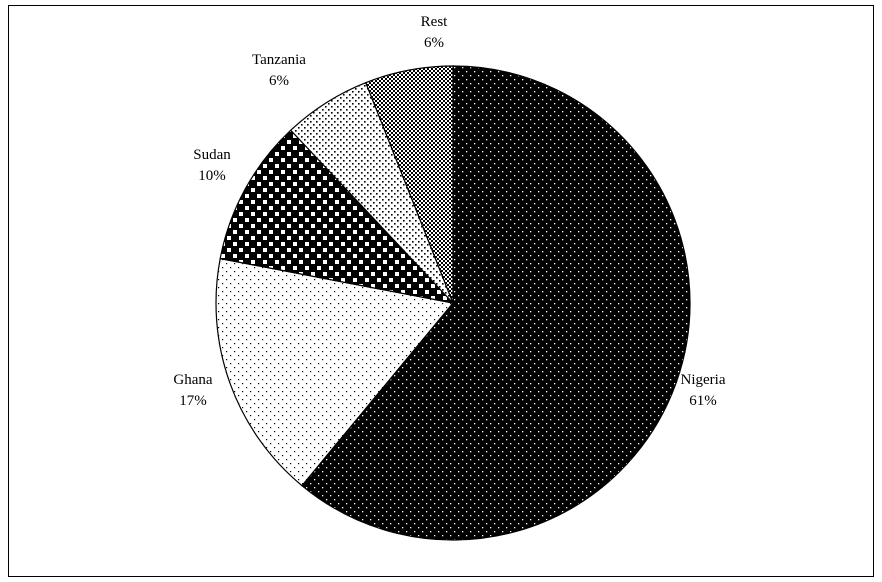 The height and width of the screenshot is (582, 882). I want to click on pie-slice-sudan, so click(337, 216).